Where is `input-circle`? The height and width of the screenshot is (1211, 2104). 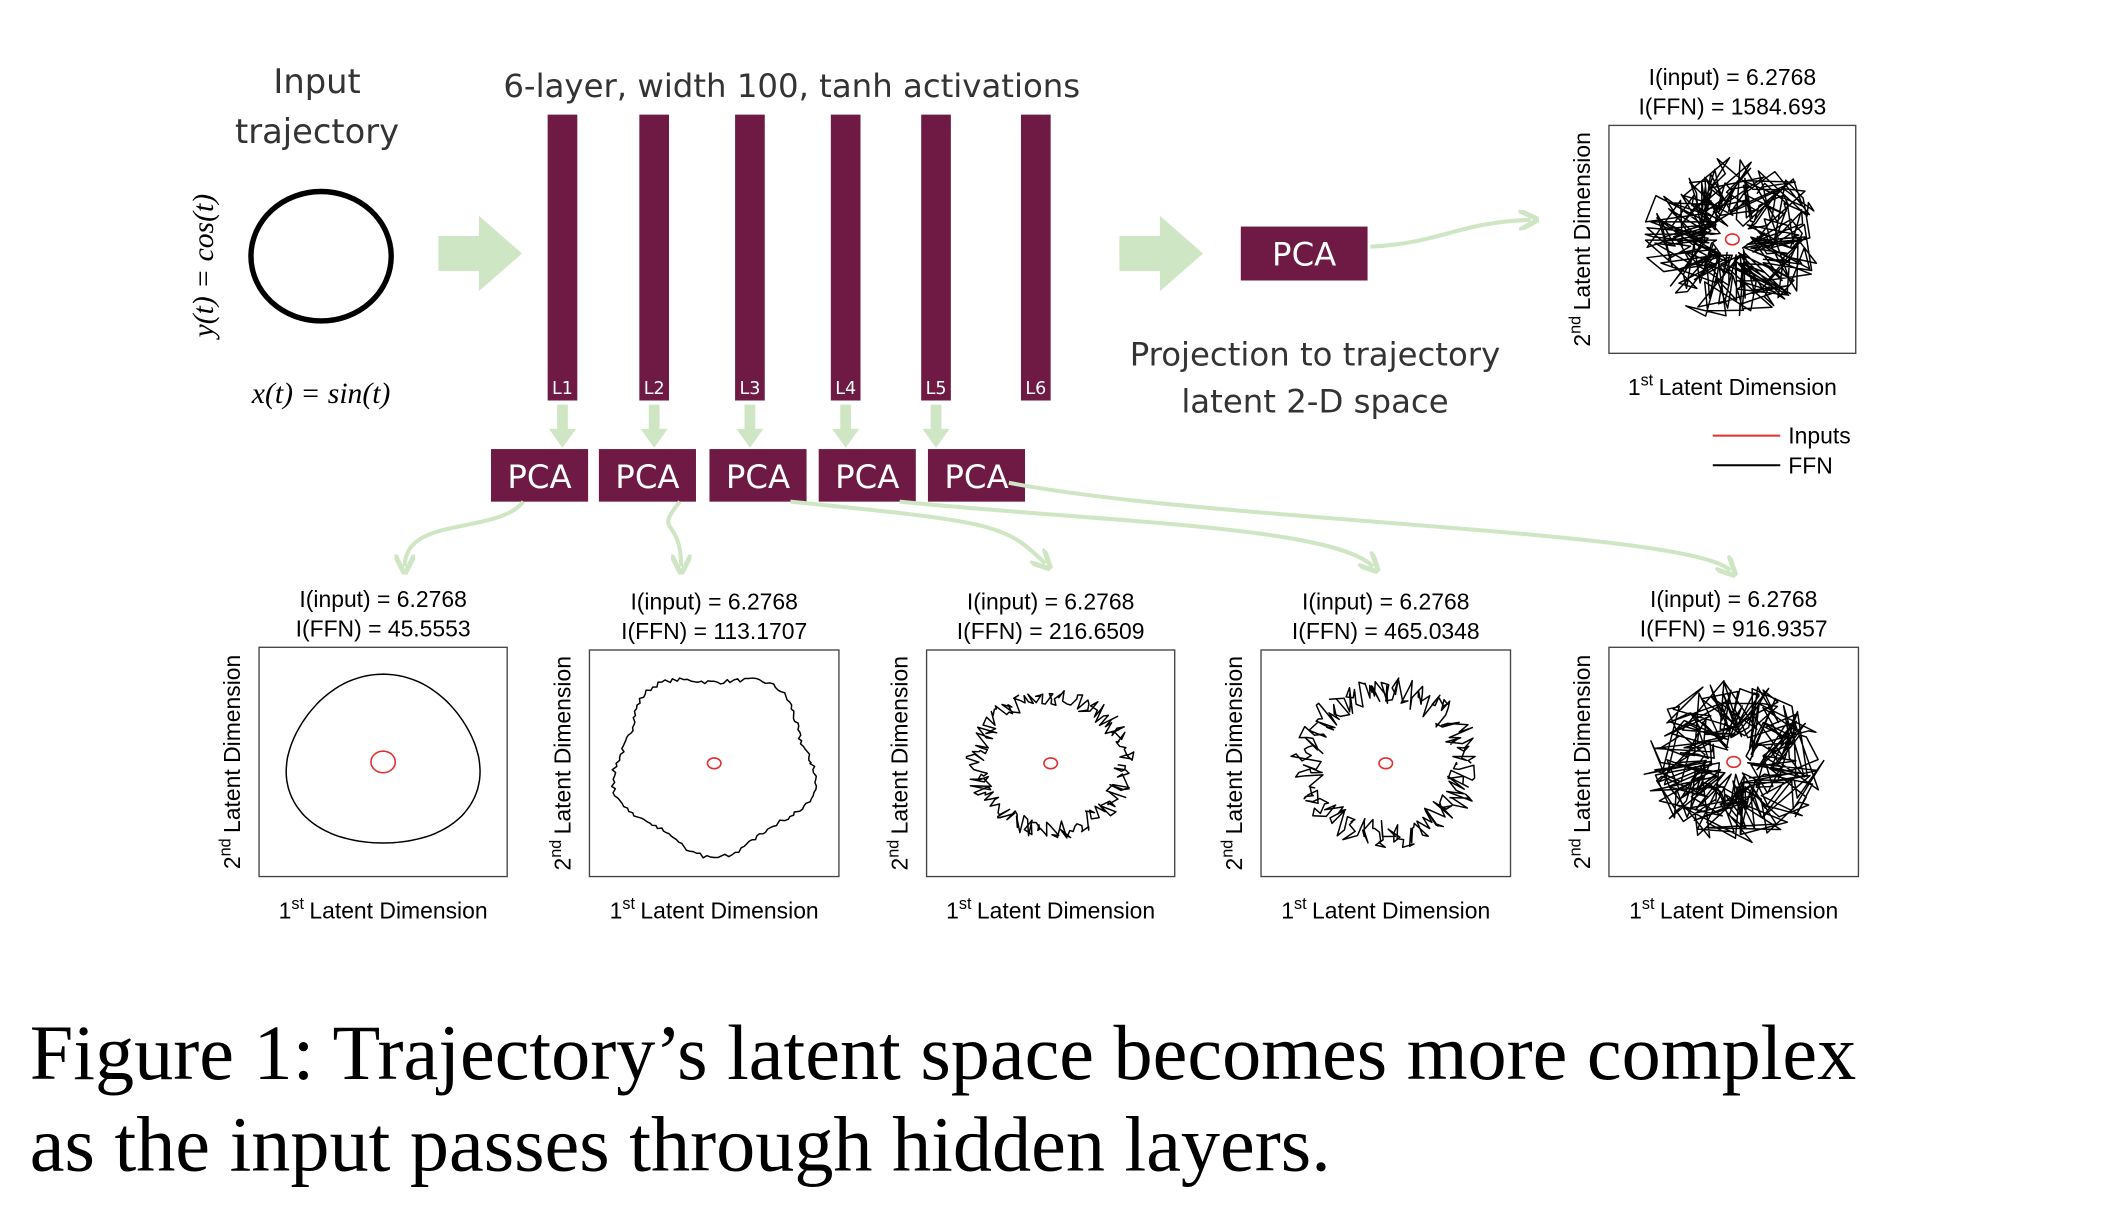 input-circle is located at coordinates (321, 256).